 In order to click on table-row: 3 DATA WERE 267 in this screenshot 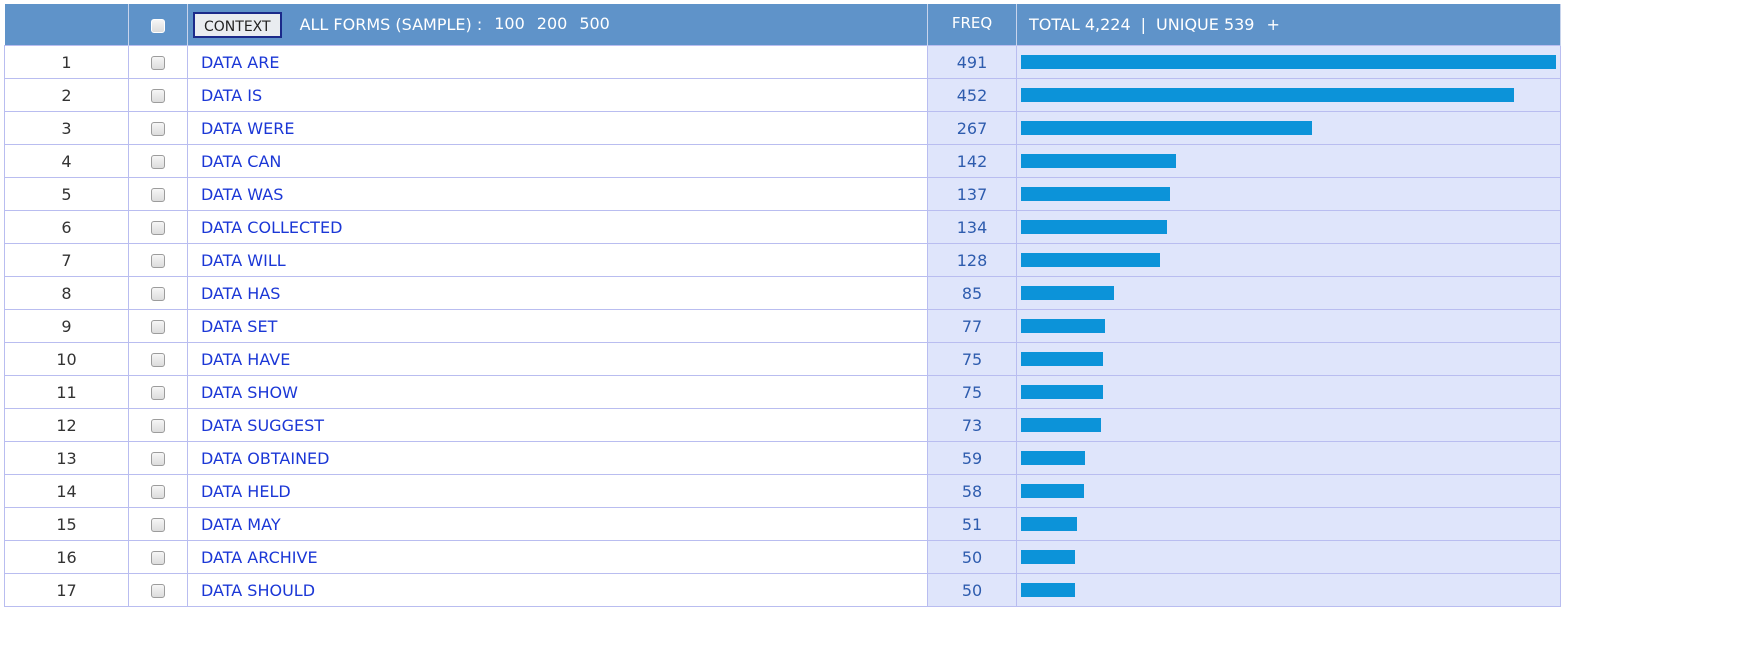, I will do `click(782, 128)`.